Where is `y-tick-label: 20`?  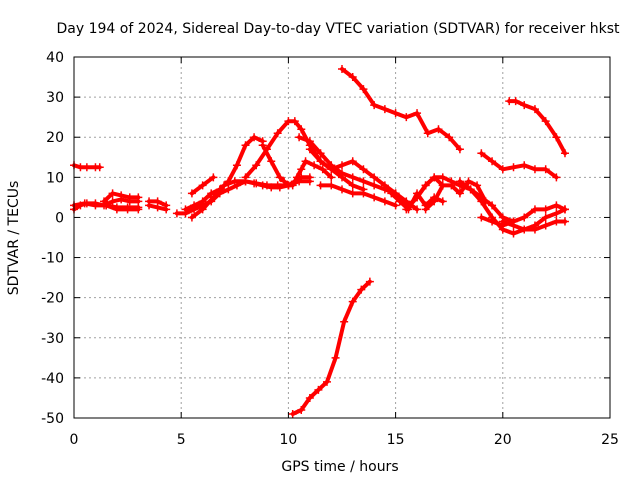
y-tick-label: 20 is located at coordinates (55, 138).